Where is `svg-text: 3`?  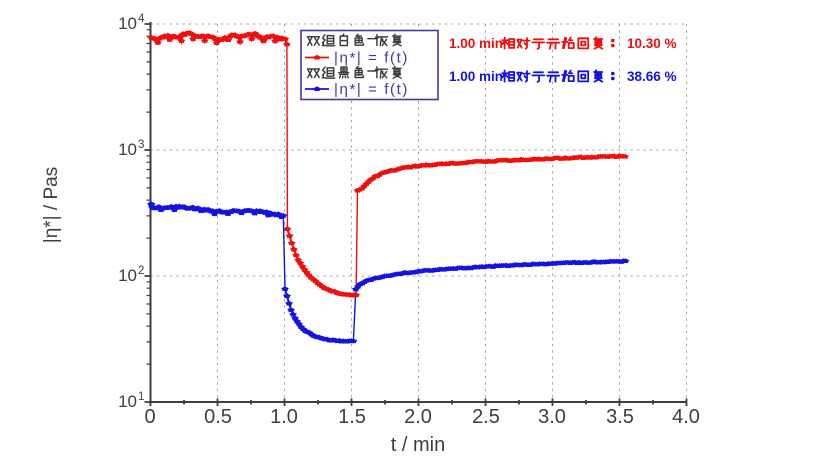
svg-text: 3 is located at coordinates (141, 145).